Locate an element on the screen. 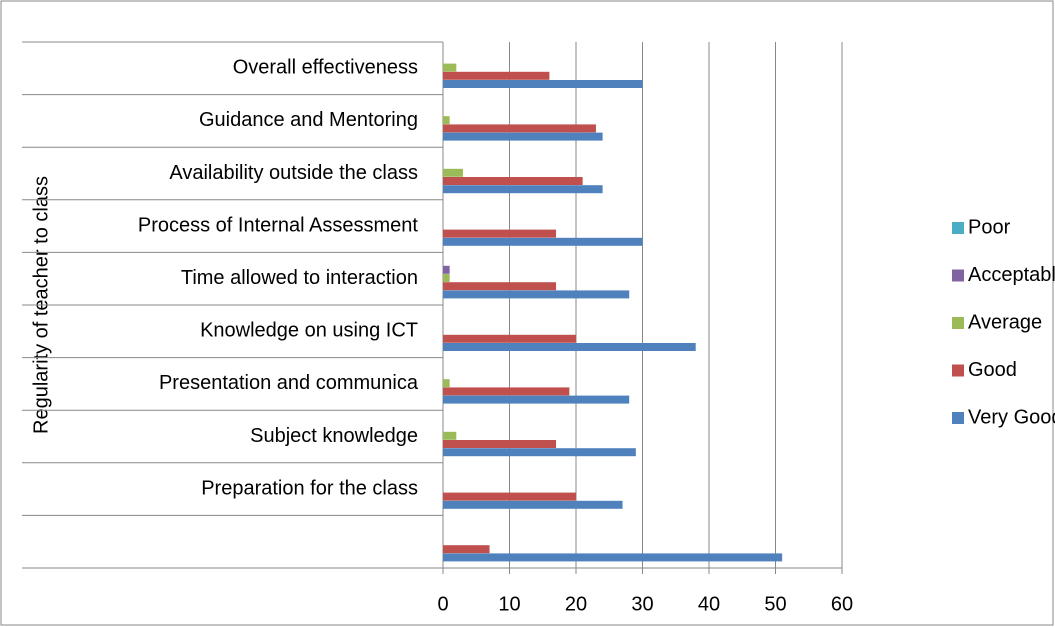 The image size is (1055, 627). x-tick-label: 10 is located at coordinates (509, 604).